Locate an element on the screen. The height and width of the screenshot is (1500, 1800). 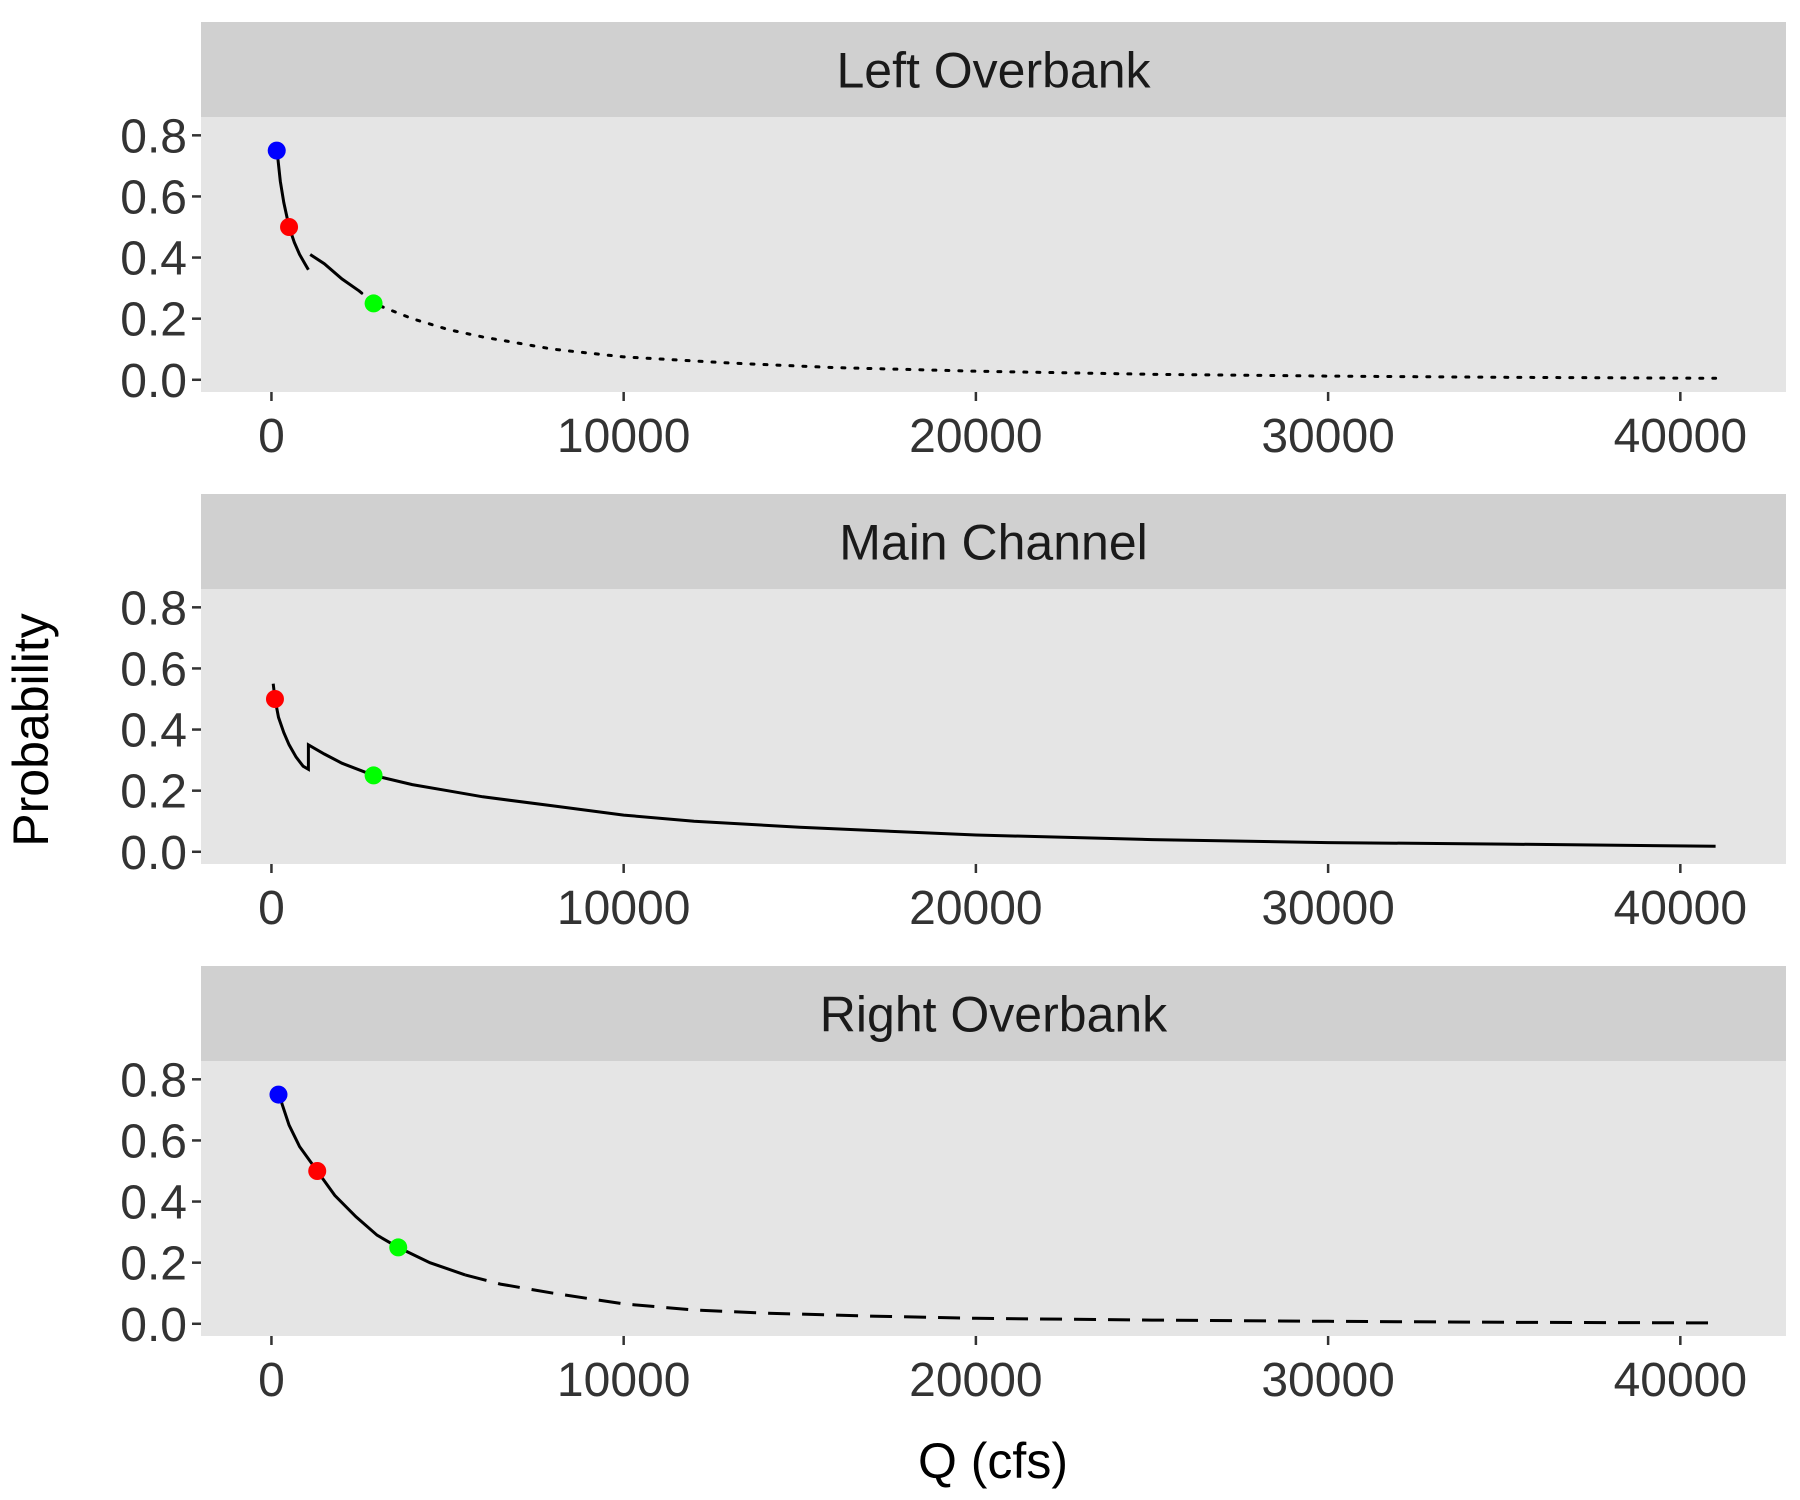
facet-strip-label: Left Overbank is located at coordinates (993, 71).